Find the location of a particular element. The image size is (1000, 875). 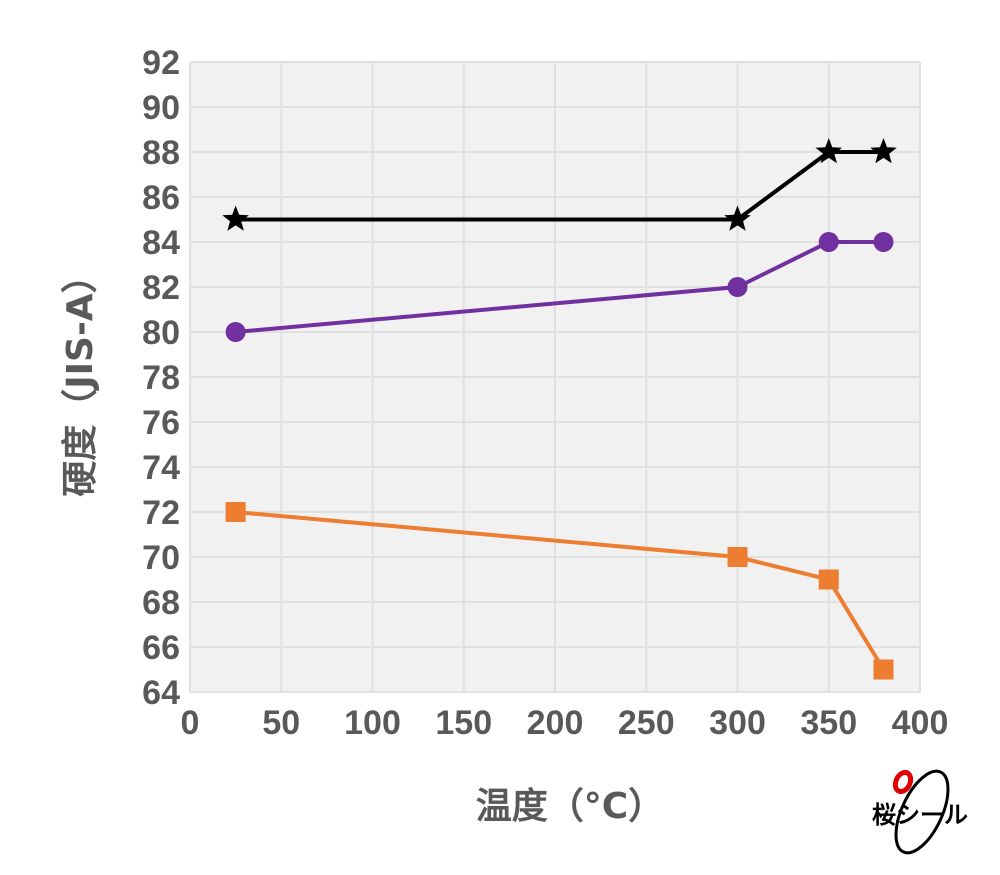

series-line-star is located at coordinates (559, 186).